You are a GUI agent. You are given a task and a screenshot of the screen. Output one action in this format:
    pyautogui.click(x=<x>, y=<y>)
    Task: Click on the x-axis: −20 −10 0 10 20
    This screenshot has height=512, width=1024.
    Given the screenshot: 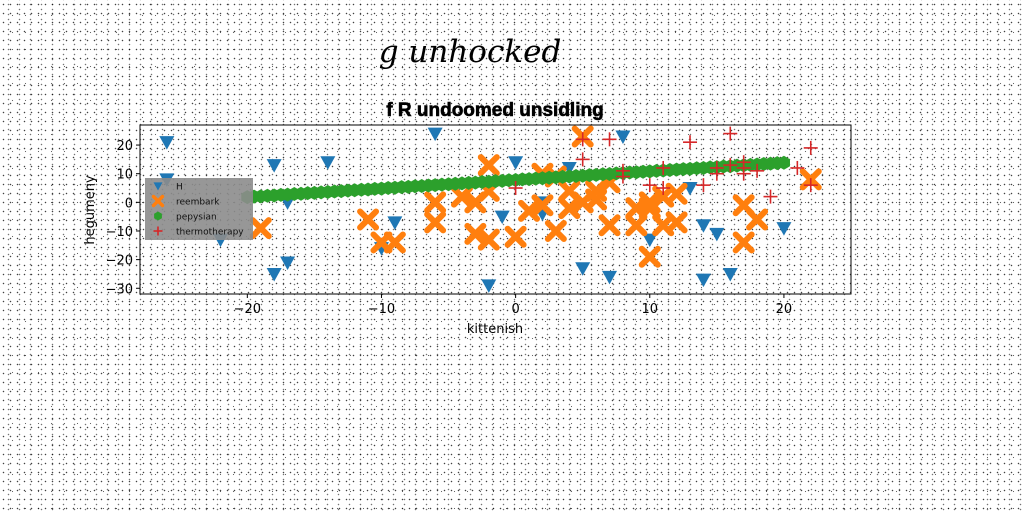 What is the action you would take?
    pyautogui.click(x=513, y=305)
    